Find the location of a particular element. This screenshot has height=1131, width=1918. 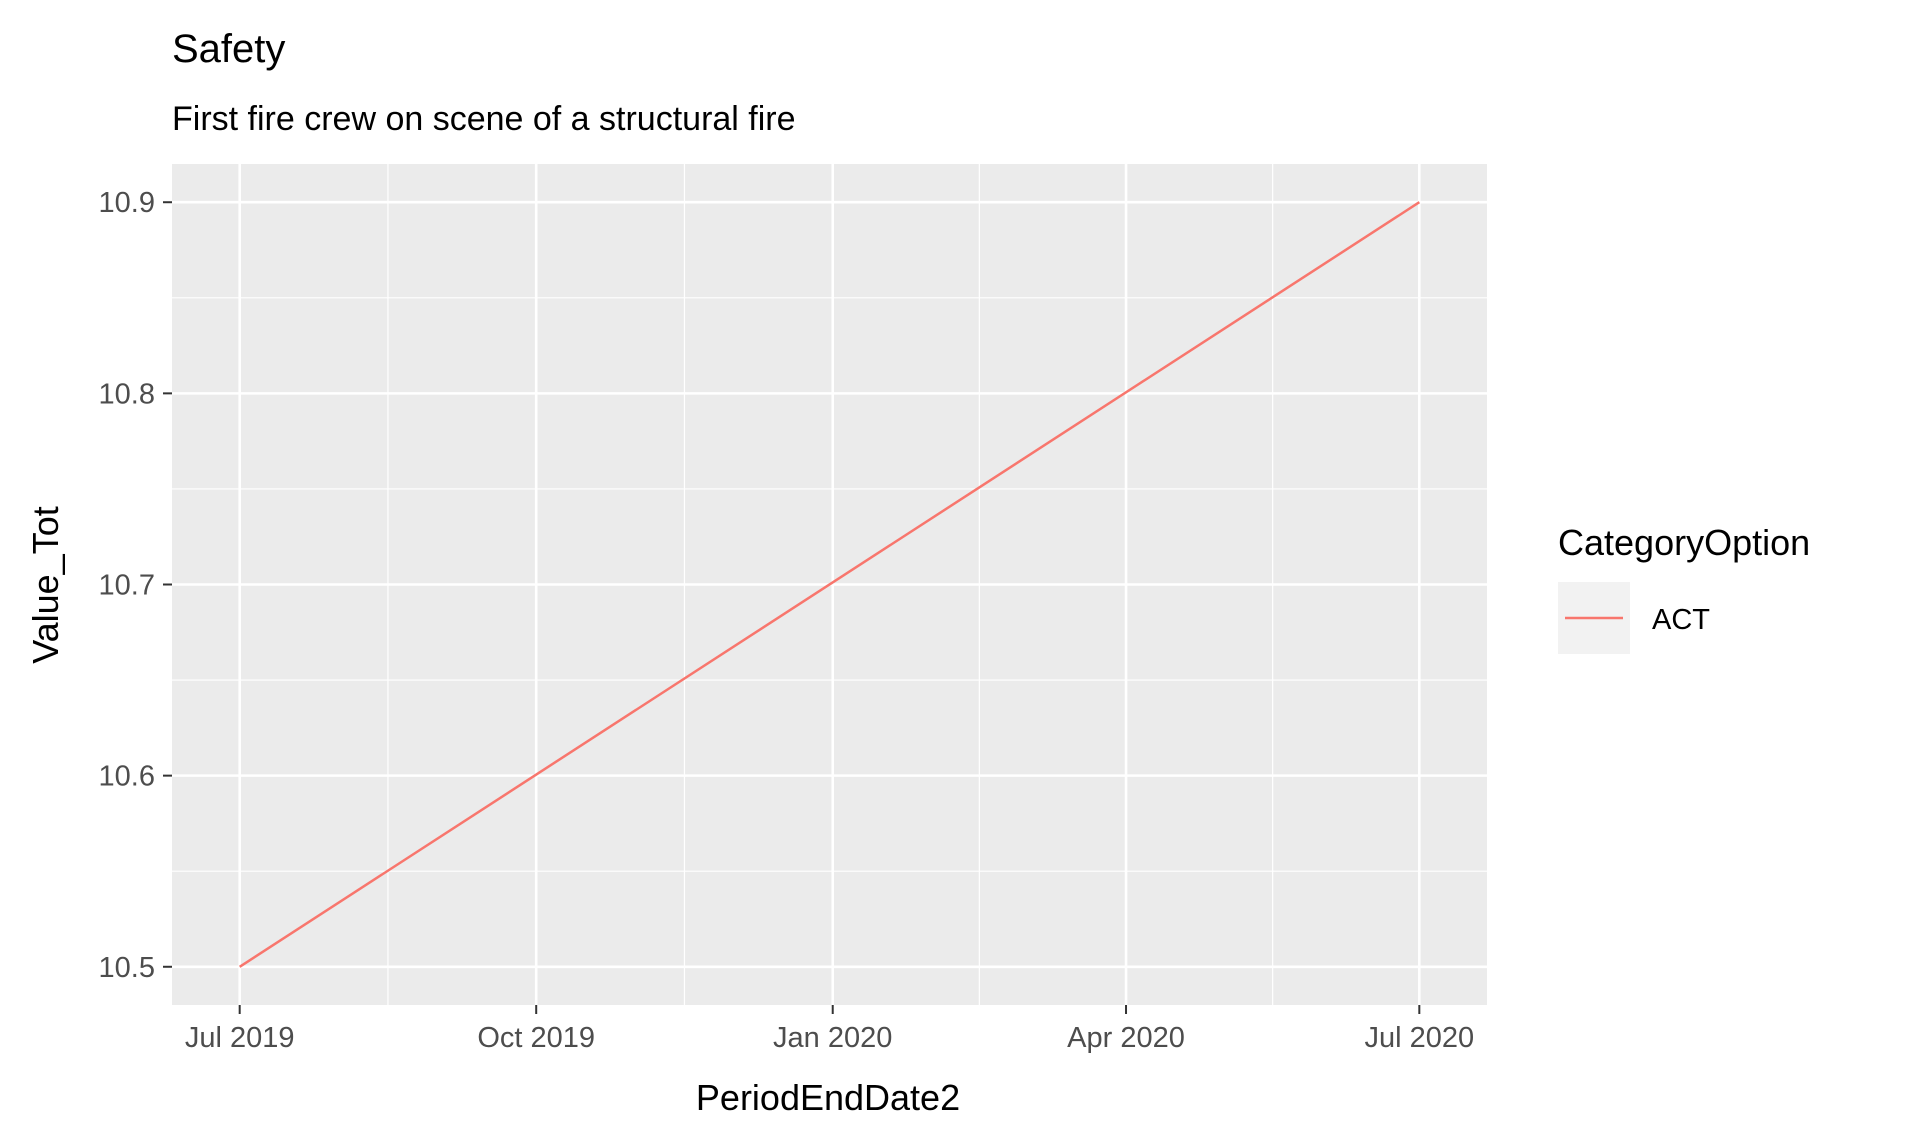

x-tick-label: Jul 2020 is located at coordinates (1419, 1038).